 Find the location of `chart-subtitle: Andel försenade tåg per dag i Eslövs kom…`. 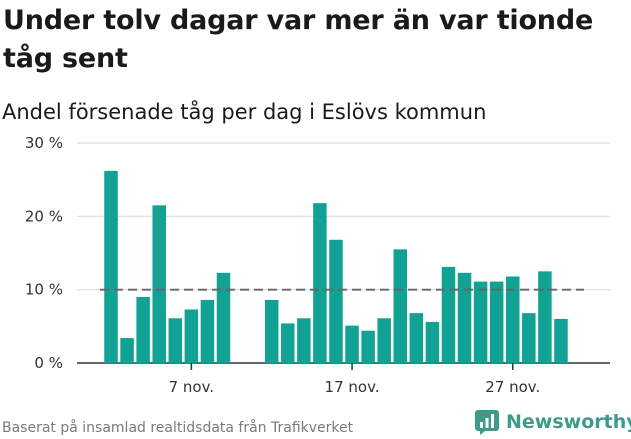

chart-subtitle: Andel försenade tåg per dag i Eslövs kom… is located at coordinates (244, 112).